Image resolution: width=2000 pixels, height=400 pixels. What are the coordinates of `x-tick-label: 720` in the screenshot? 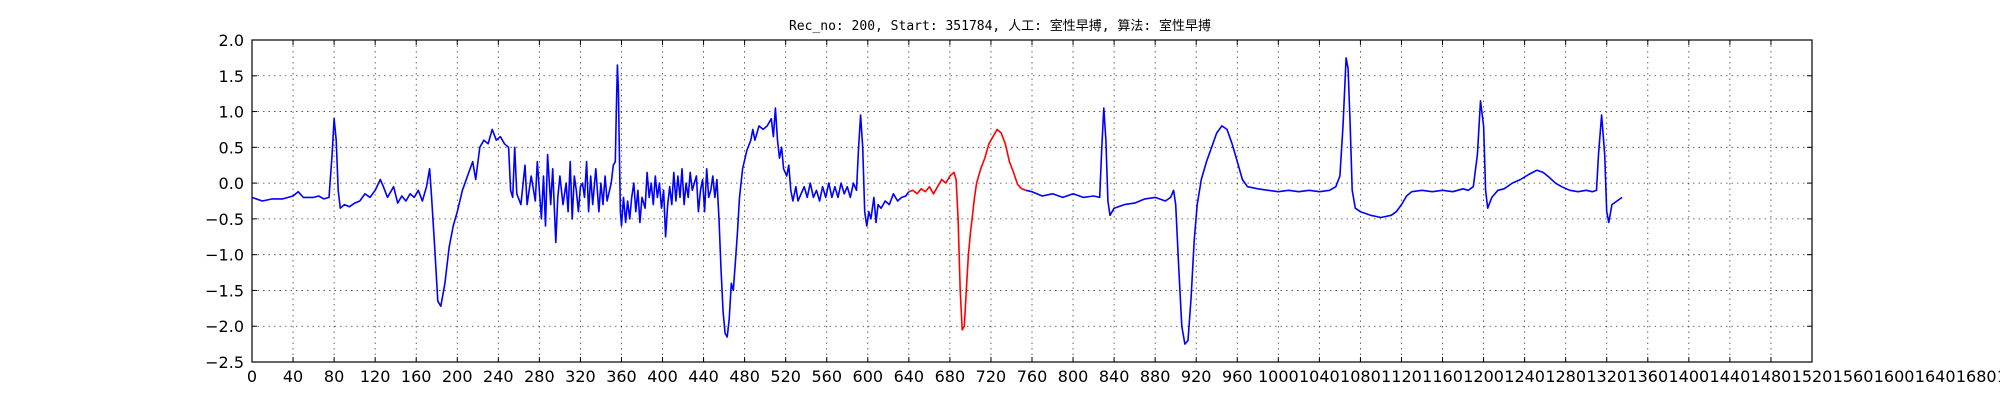 It's located at (991, 376).